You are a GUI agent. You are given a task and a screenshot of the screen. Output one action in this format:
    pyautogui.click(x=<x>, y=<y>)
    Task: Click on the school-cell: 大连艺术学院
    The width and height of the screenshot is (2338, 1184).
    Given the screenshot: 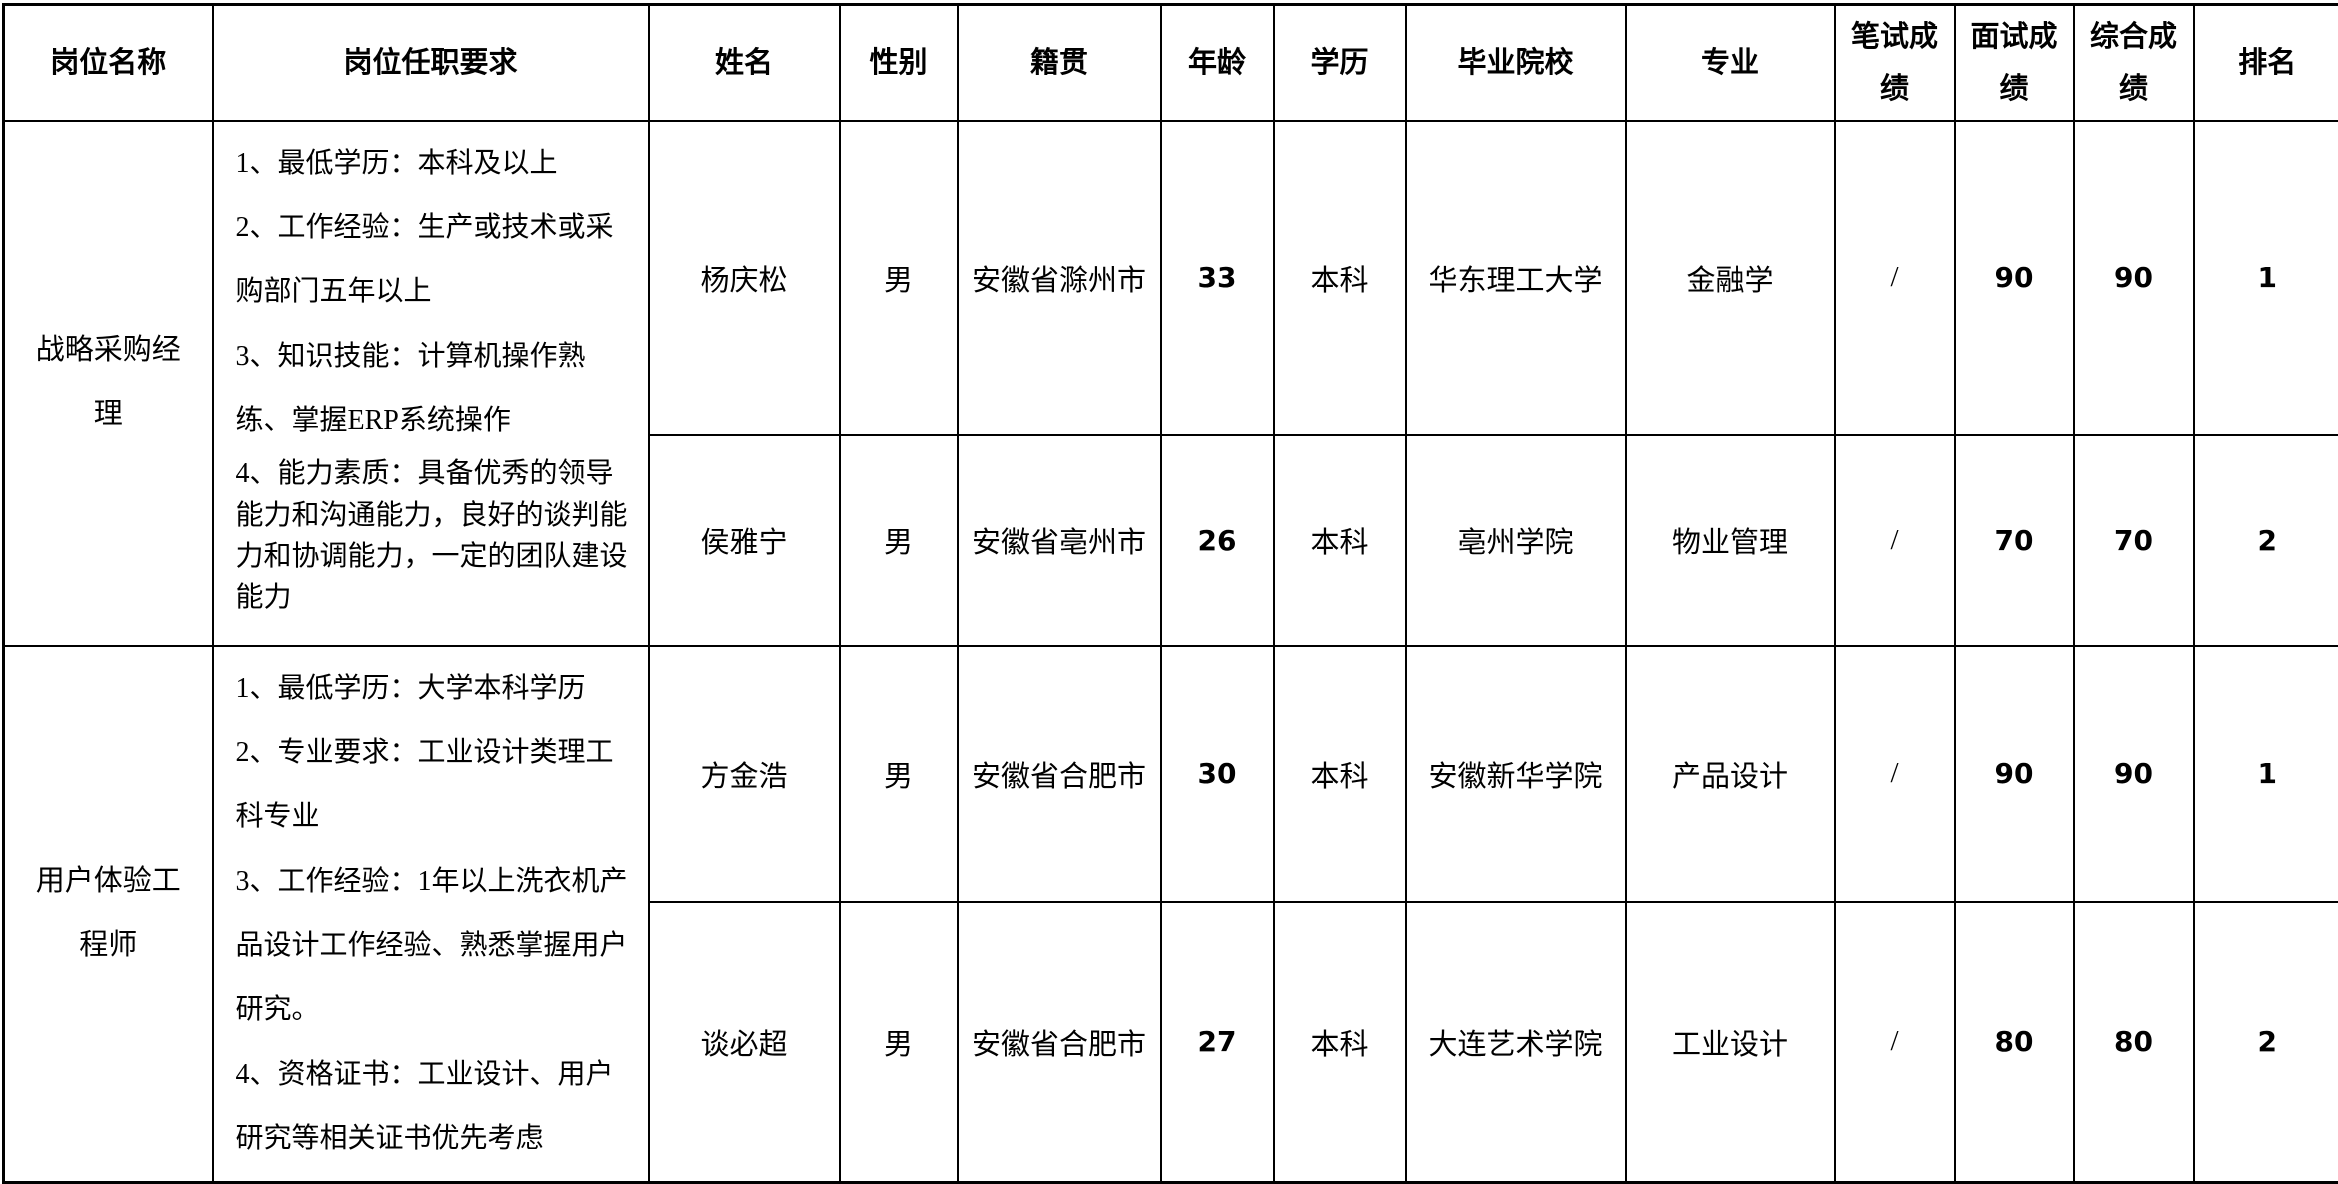 What is the action you would take?
    pyautogui.click(x=1515, y=1042)
    